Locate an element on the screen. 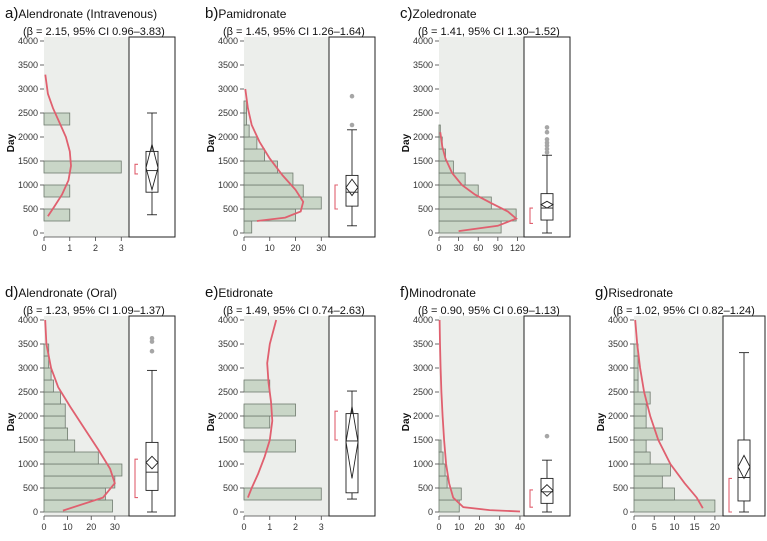 The image size is (767, 541). x-tick-label: 5 is located at coordinates (654, 527).